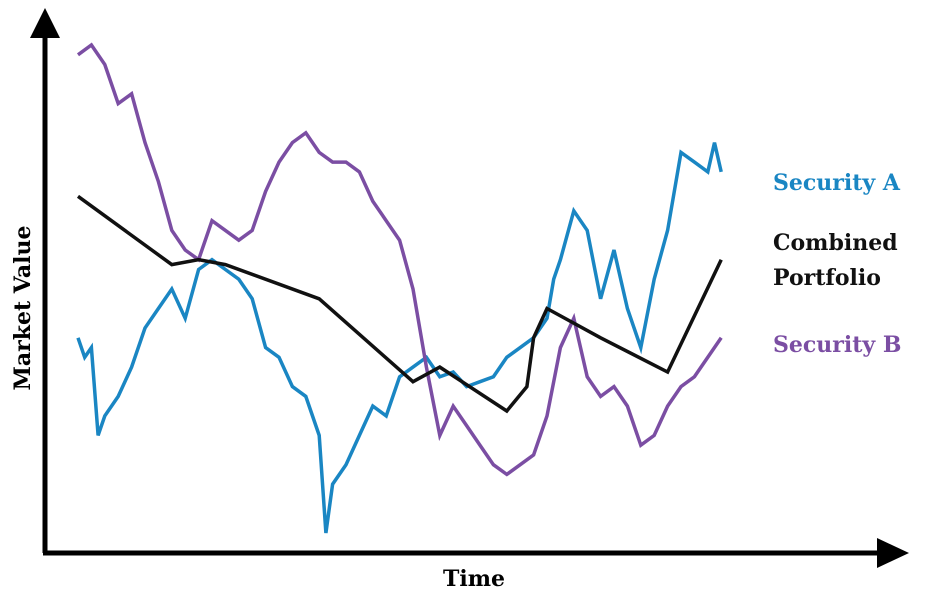 This screenshot has height=590, width=927. I want to click on y-axis-label: Market Value, so click(23, 308).